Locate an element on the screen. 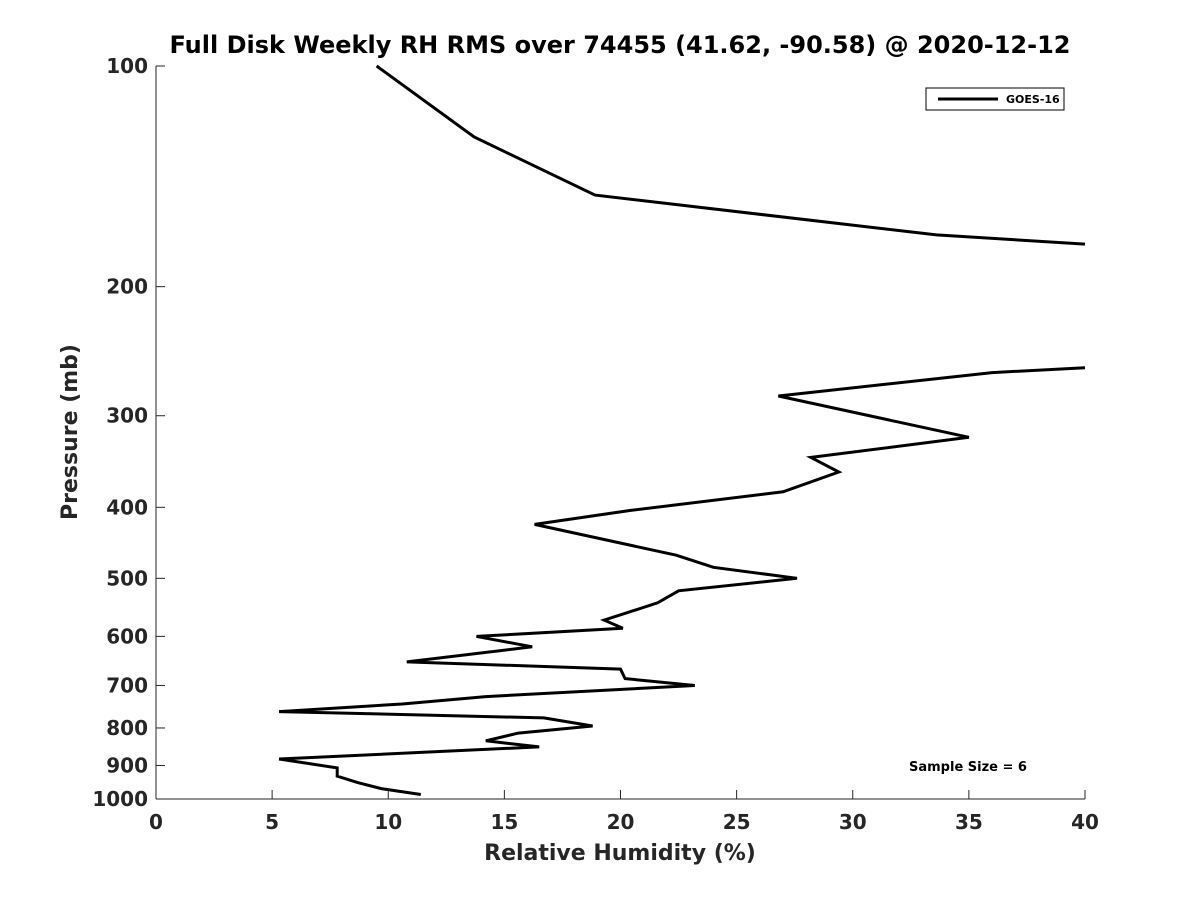 The height and width of the screenshot is (900, 1200). y-tick-label: 600 is located at coordinates (127, 636).